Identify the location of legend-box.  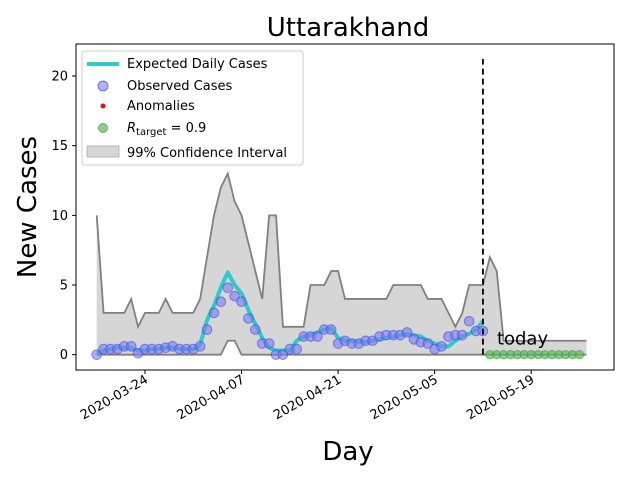
(192, 108).